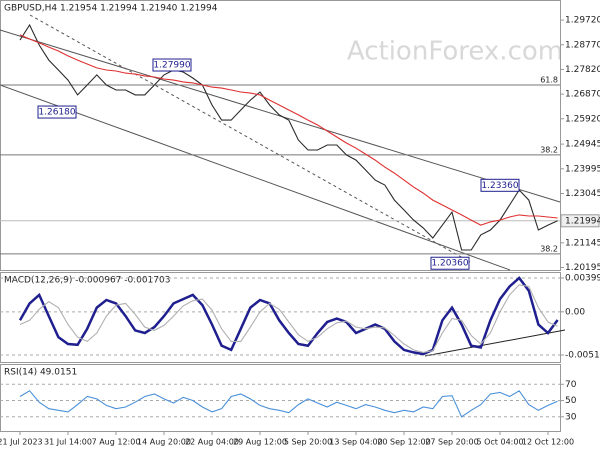 The width and height of the screenshot is (600, 450). What do you see at coordinates (212, 442) in the screenshot?
I see `x-tick-label: 22 Aug 04:00` at bounding box center [212, 442].